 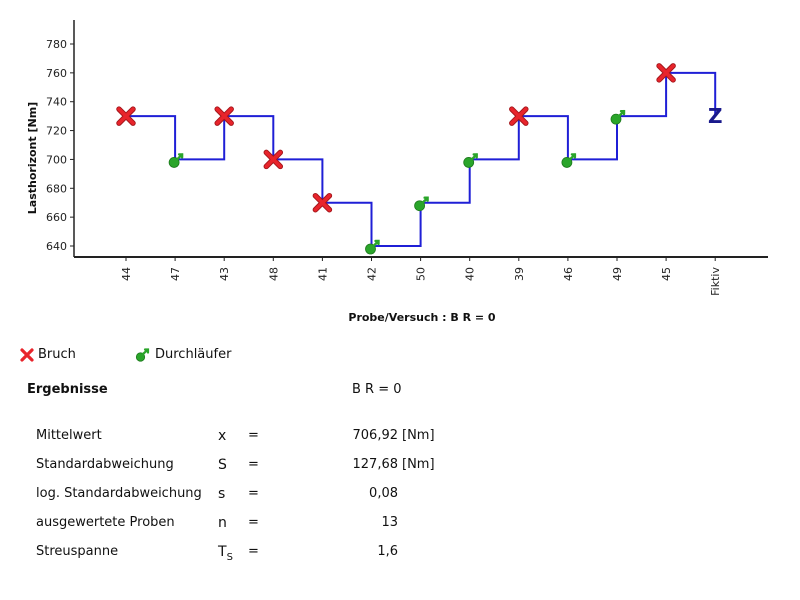 What do you see at coordinates (27, 354) in the screenshot?
I see `red-x-icon` at bounding box center [27, 354].